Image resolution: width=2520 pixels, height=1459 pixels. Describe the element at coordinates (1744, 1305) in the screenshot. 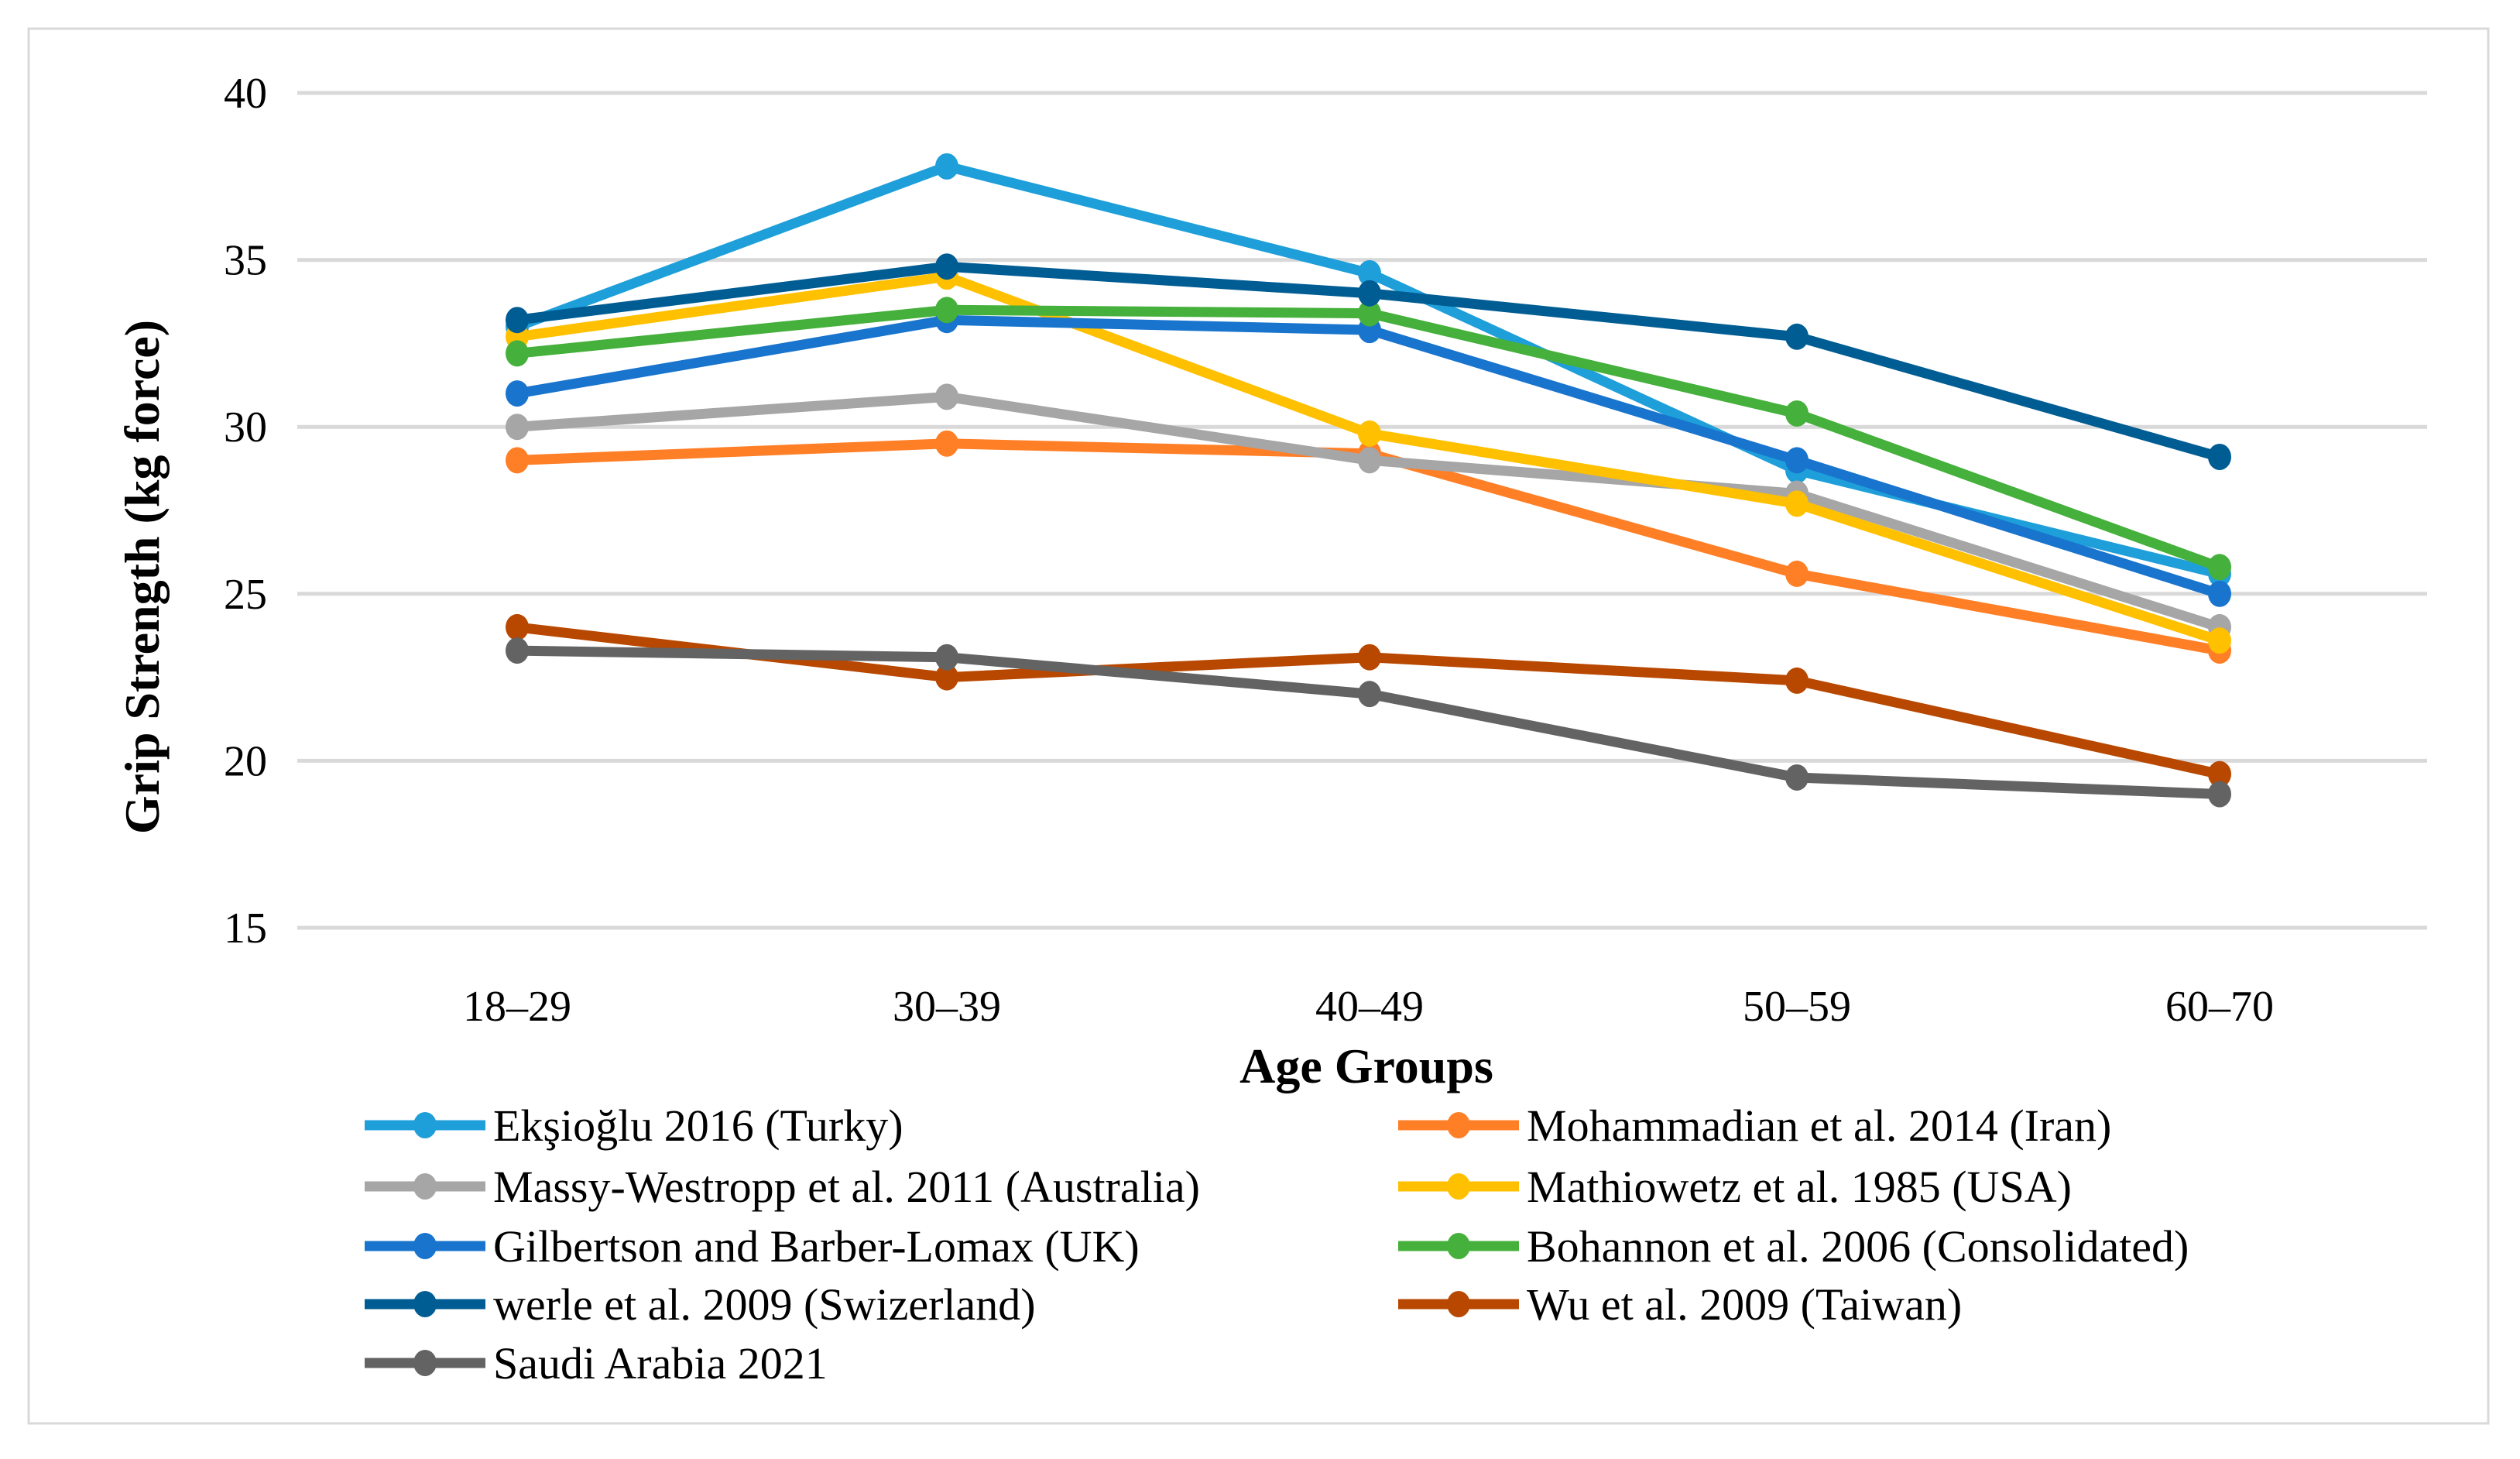

I see `legend-label: Wu et al. 2009 (Taiwan)` at that location.